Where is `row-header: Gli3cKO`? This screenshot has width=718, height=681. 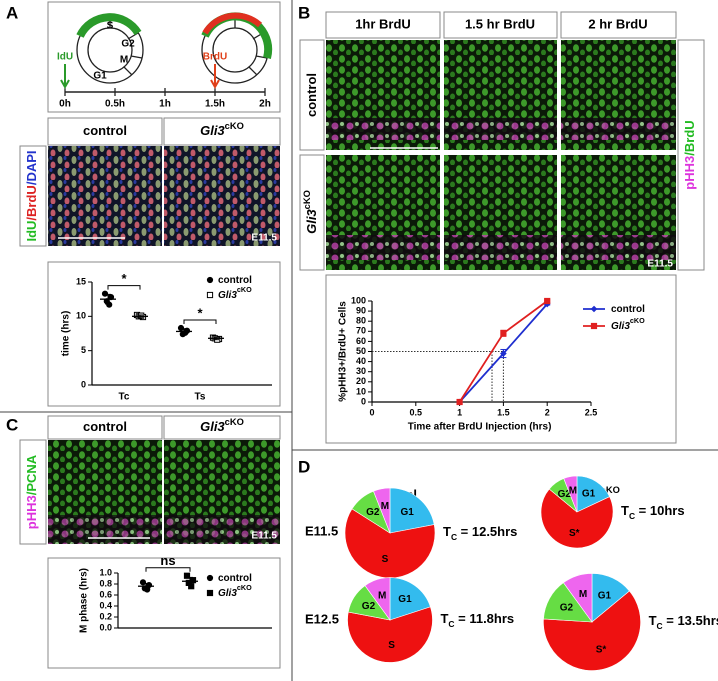
row-header: Gli3cKO is located at coordinates (310, 212).